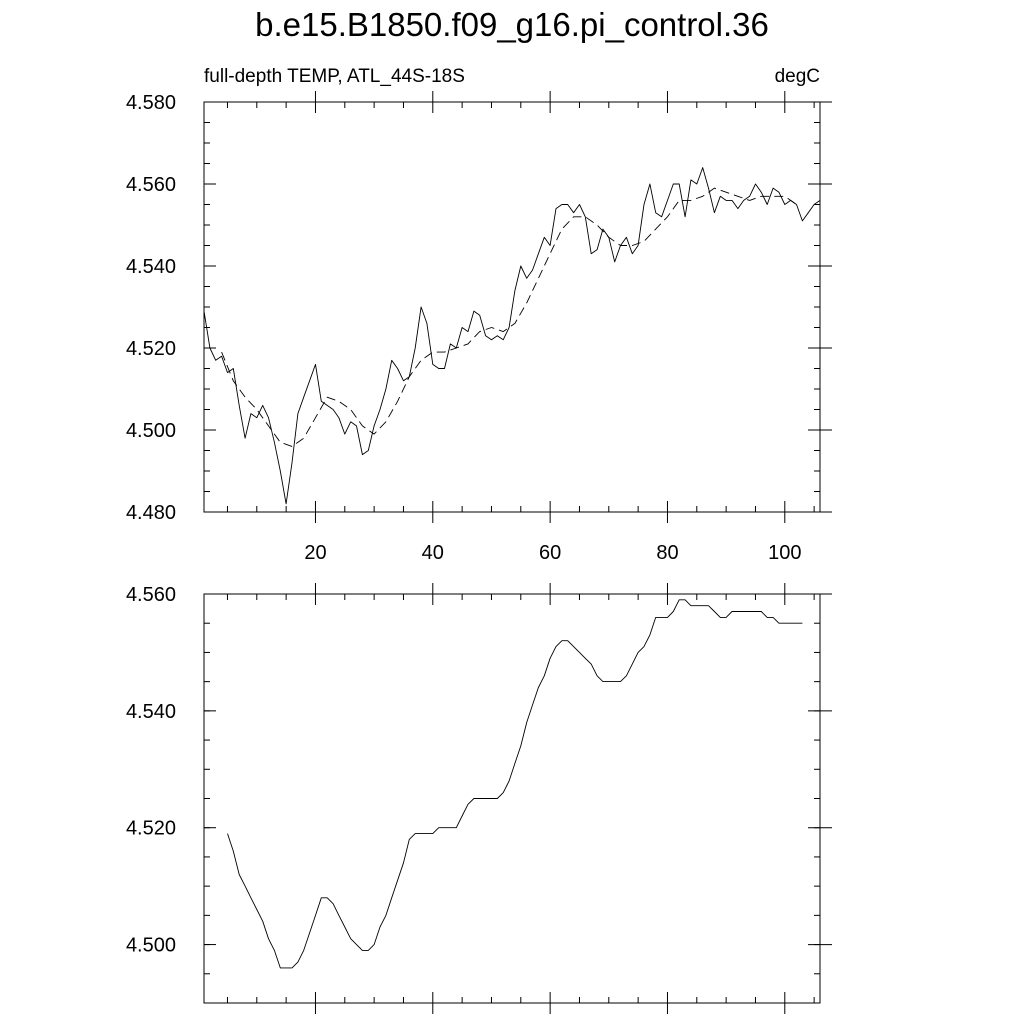 Image resolution: width=1024 pixels, height=1024 pixels. I want to click on y-tick-label: 4.580, so click(151, 103).